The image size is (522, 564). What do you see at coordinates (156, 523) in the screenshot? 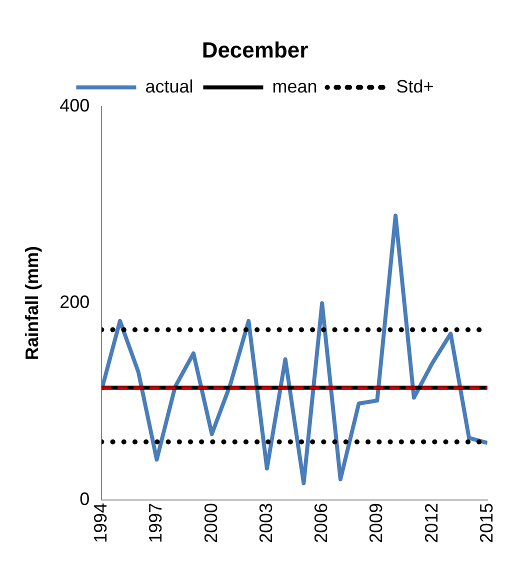
I see `x-tick-label: 1997` at bounding box center [156, 523].